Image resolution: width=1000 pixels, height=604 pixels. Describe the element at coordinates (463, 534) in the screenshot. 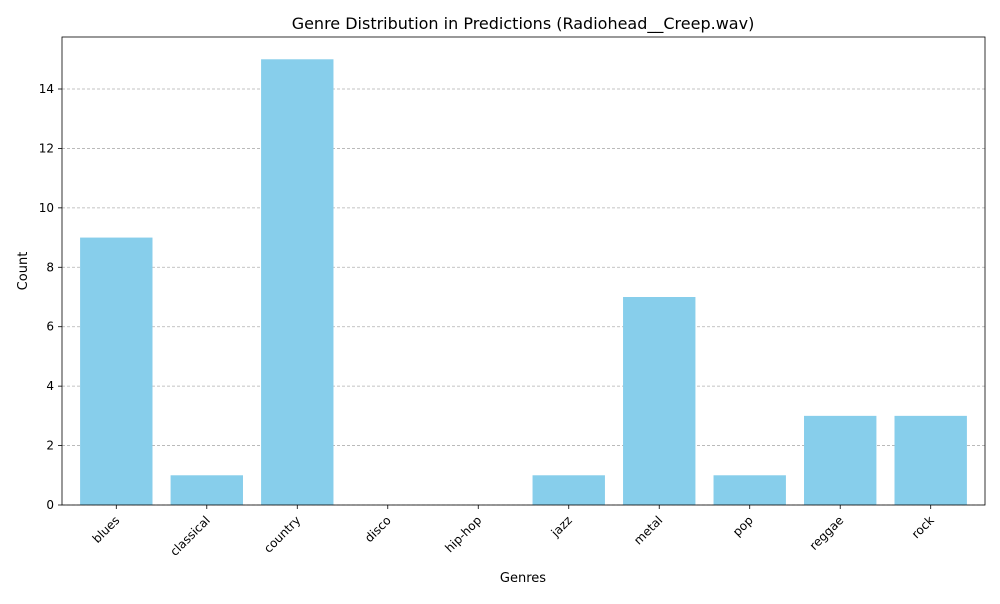

I see `x-tick-label: hip-hop` at that location.